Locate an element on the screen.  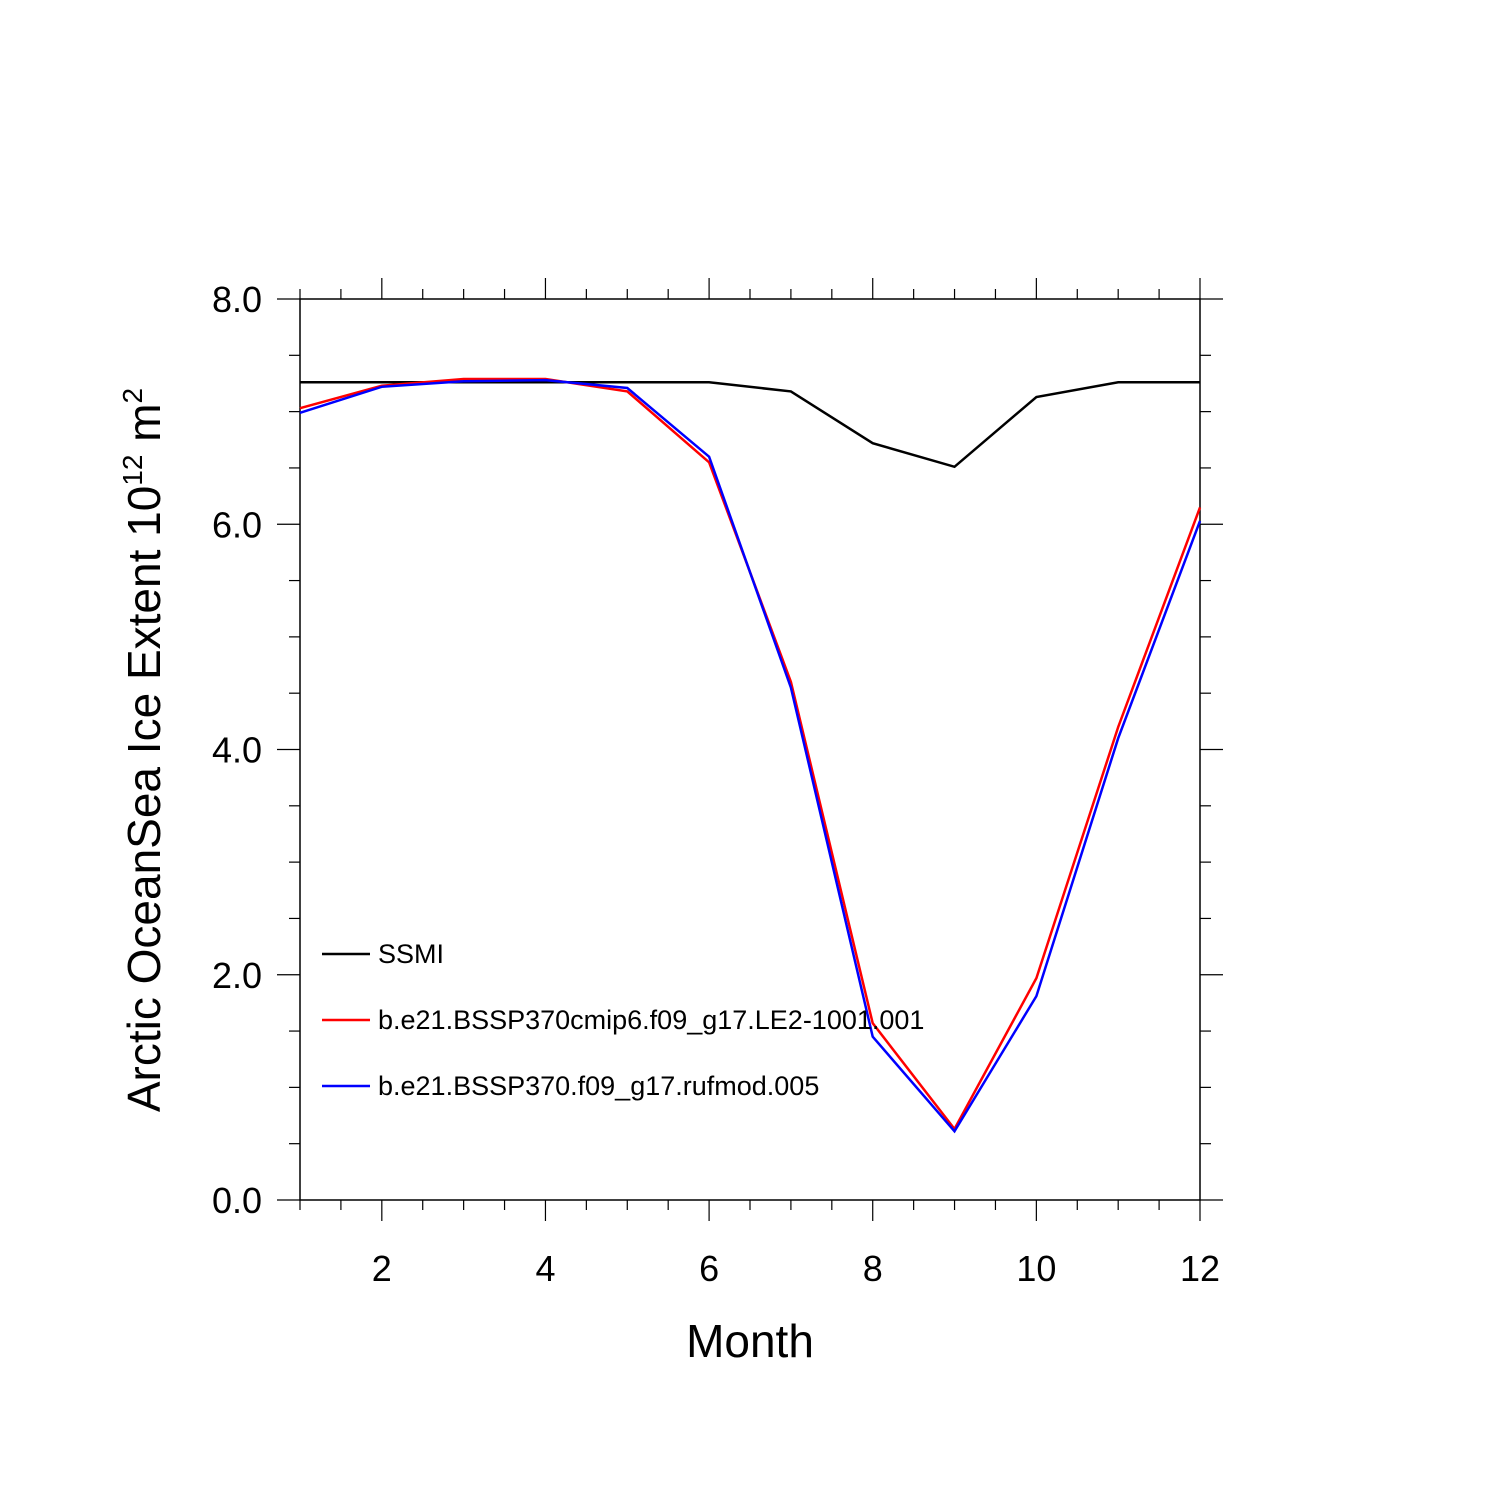
x-axis-title: Month is located at coordinates (750, 1341).